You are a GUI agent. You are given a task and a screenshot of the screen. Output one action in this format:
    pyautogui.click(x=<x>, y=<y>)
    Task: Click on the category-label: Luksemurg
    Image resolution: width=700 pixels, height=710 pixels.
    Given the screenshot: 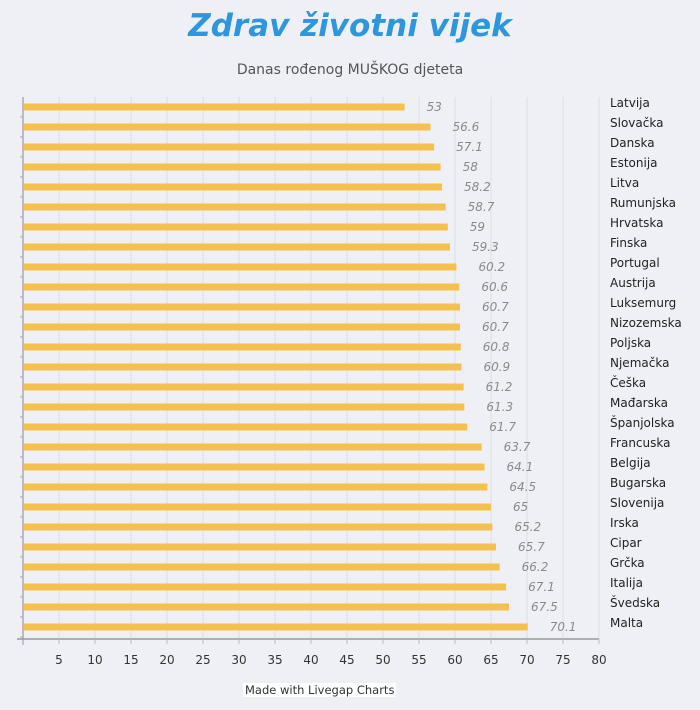 What is the action you would take?
    pyautogui.click(x=643, y=303)
    